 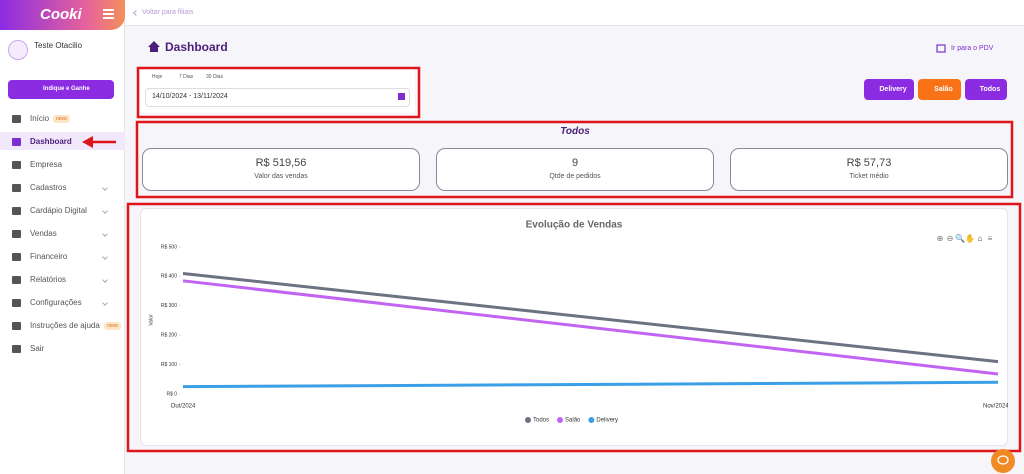 I want to click on legend-label: Salão, so click(x=573, y=421).